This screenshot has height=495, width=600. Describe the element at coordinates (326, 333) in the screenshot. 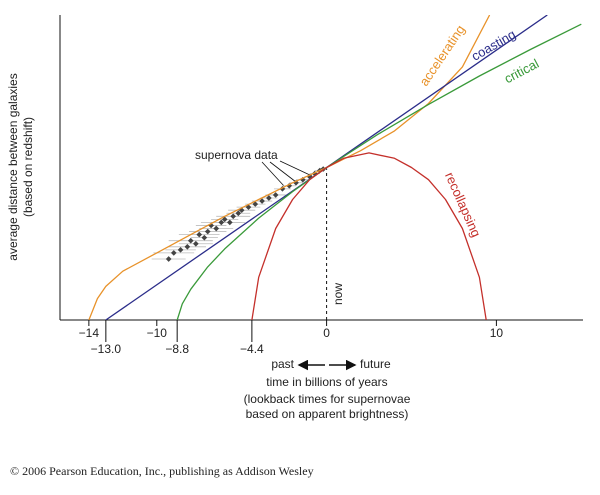

I see `x-tick-label: 0` at that location.